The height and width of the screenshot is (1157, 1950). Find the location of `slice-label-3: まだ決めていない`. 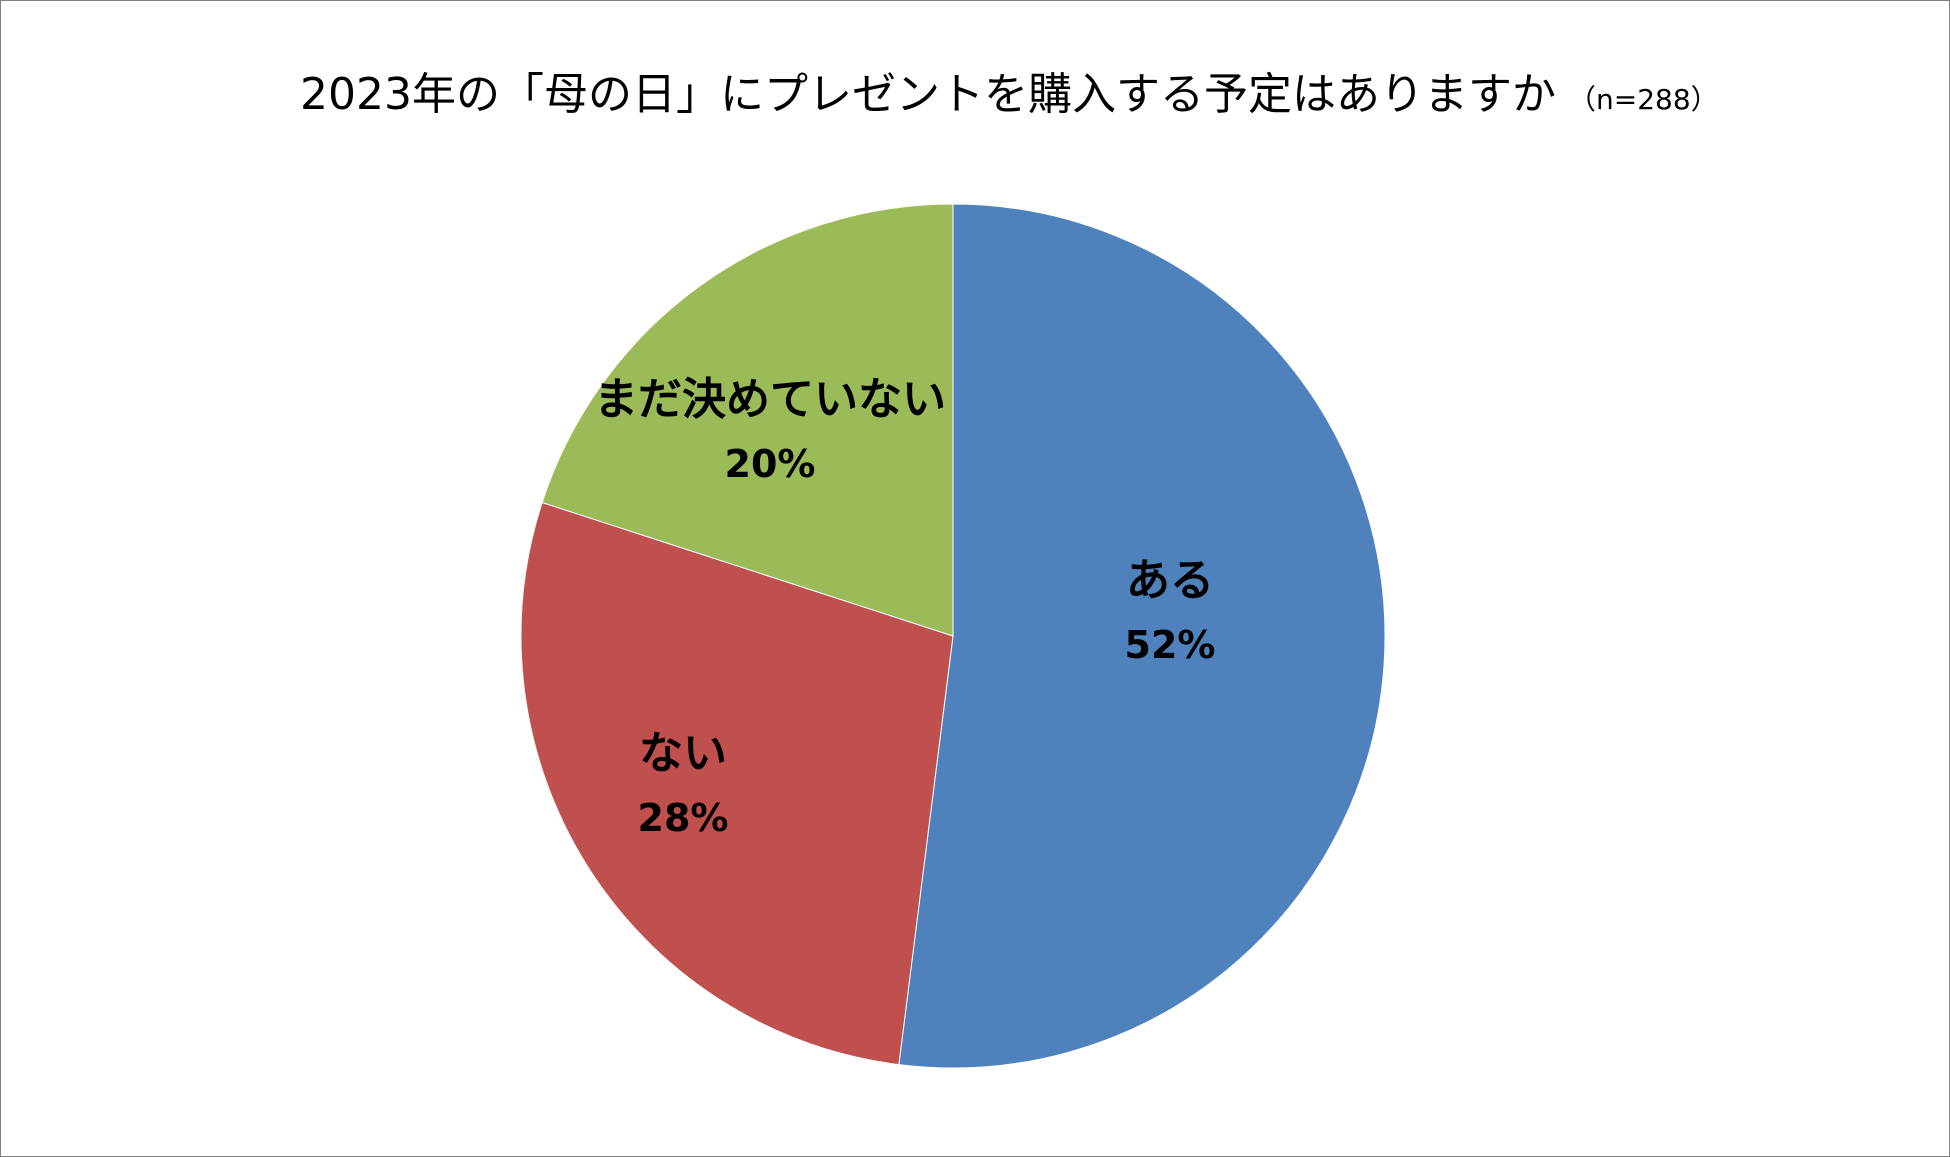

slice-label-3: まだ決めていない is located at coordinates (770, 399).